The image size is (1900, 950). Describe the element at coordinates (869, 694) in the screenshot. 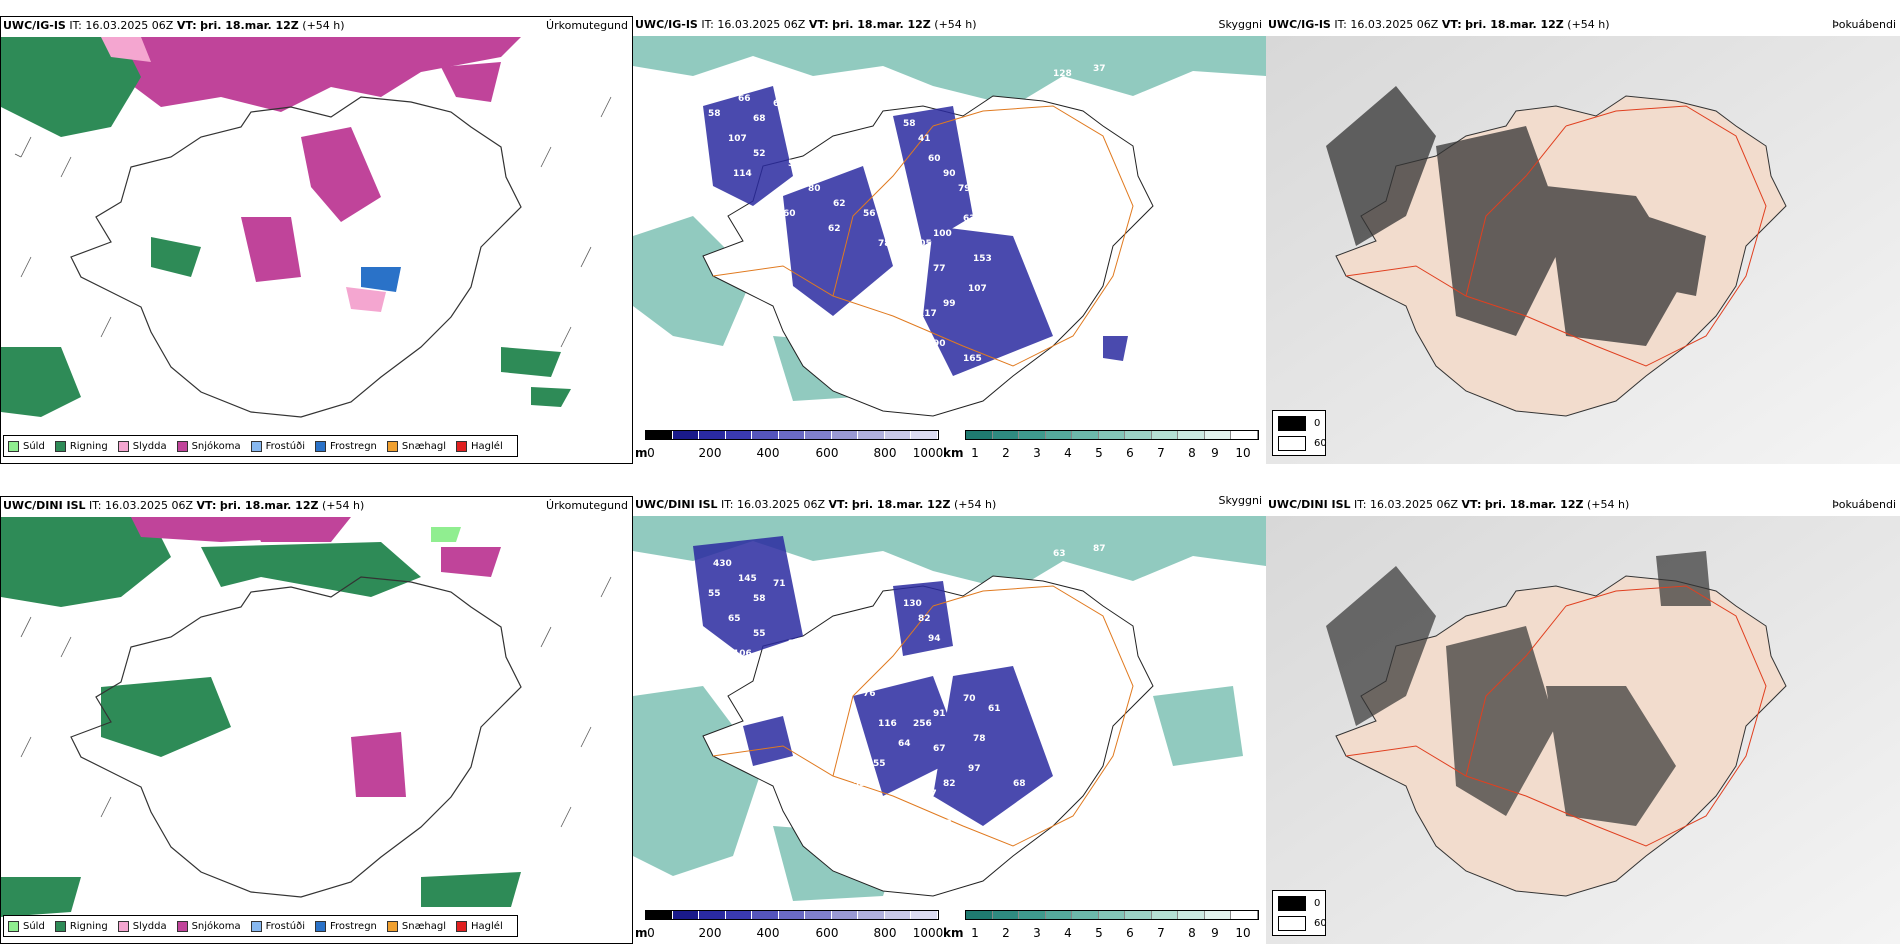

I see `visibility-value-label: 76` at that location.